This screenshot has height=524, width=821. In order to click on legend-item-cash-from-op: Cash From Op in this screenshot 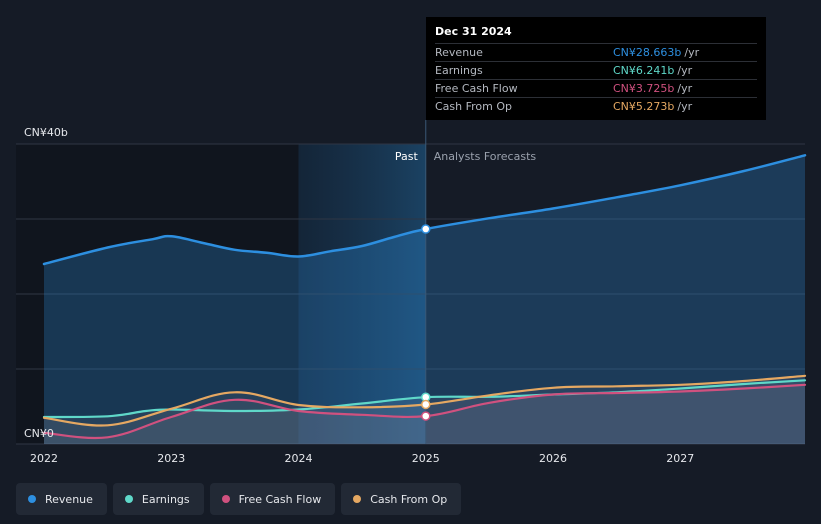, I will do `click(401, 499)`.